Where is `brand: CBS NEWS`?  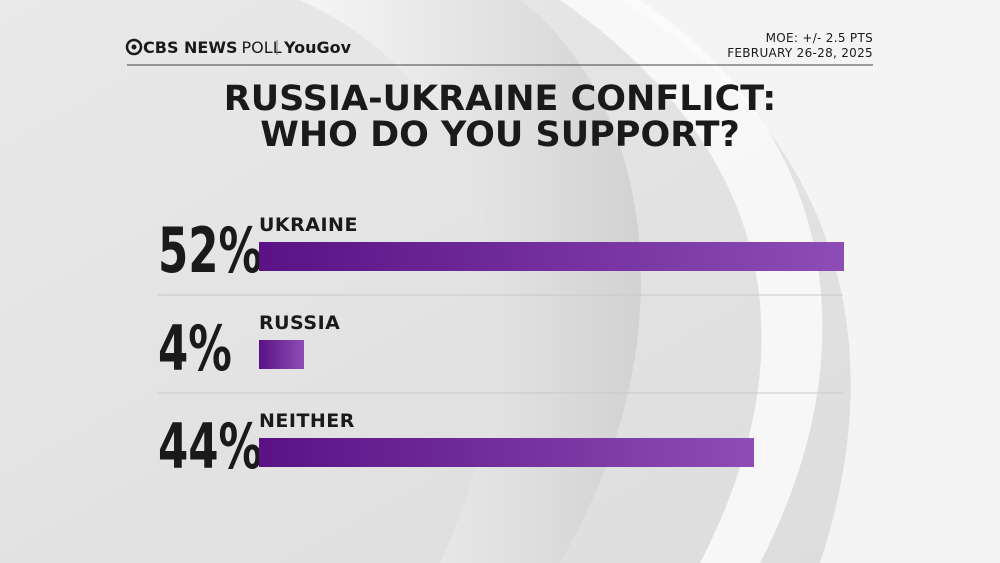
brand: CBS NEWS is located at coordinates (190, 47).